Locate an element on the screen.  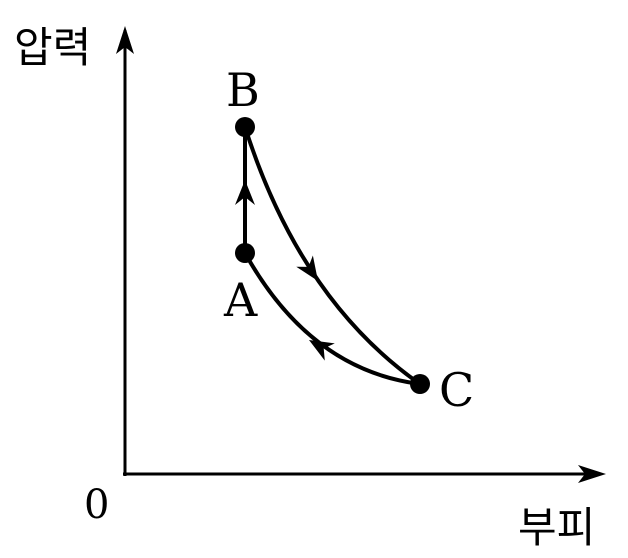
point-c-label: C is located at coordinates (456, 390).